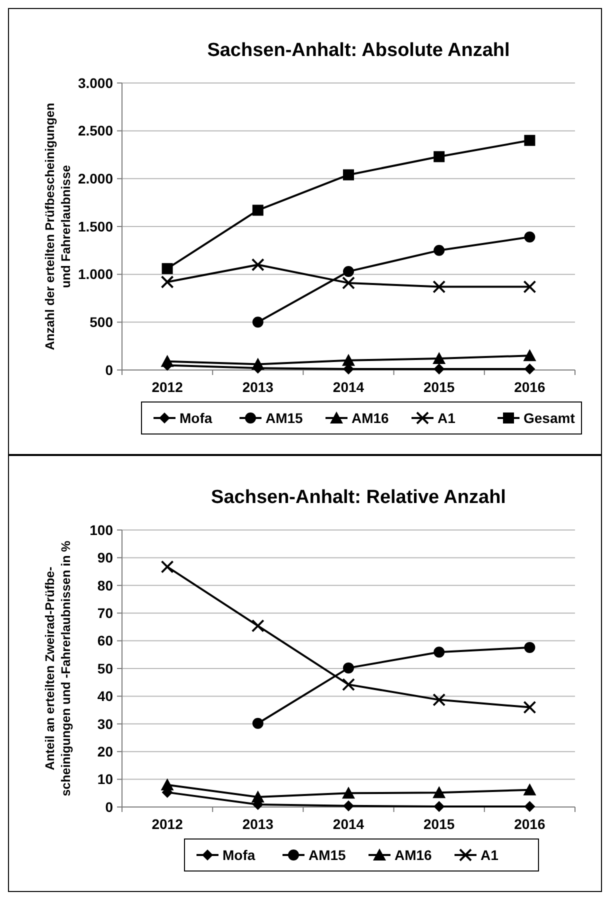 The height and width of the screenshot is (900, 610). I want to click on y-tick-label: 2.500, so click(96, 130).